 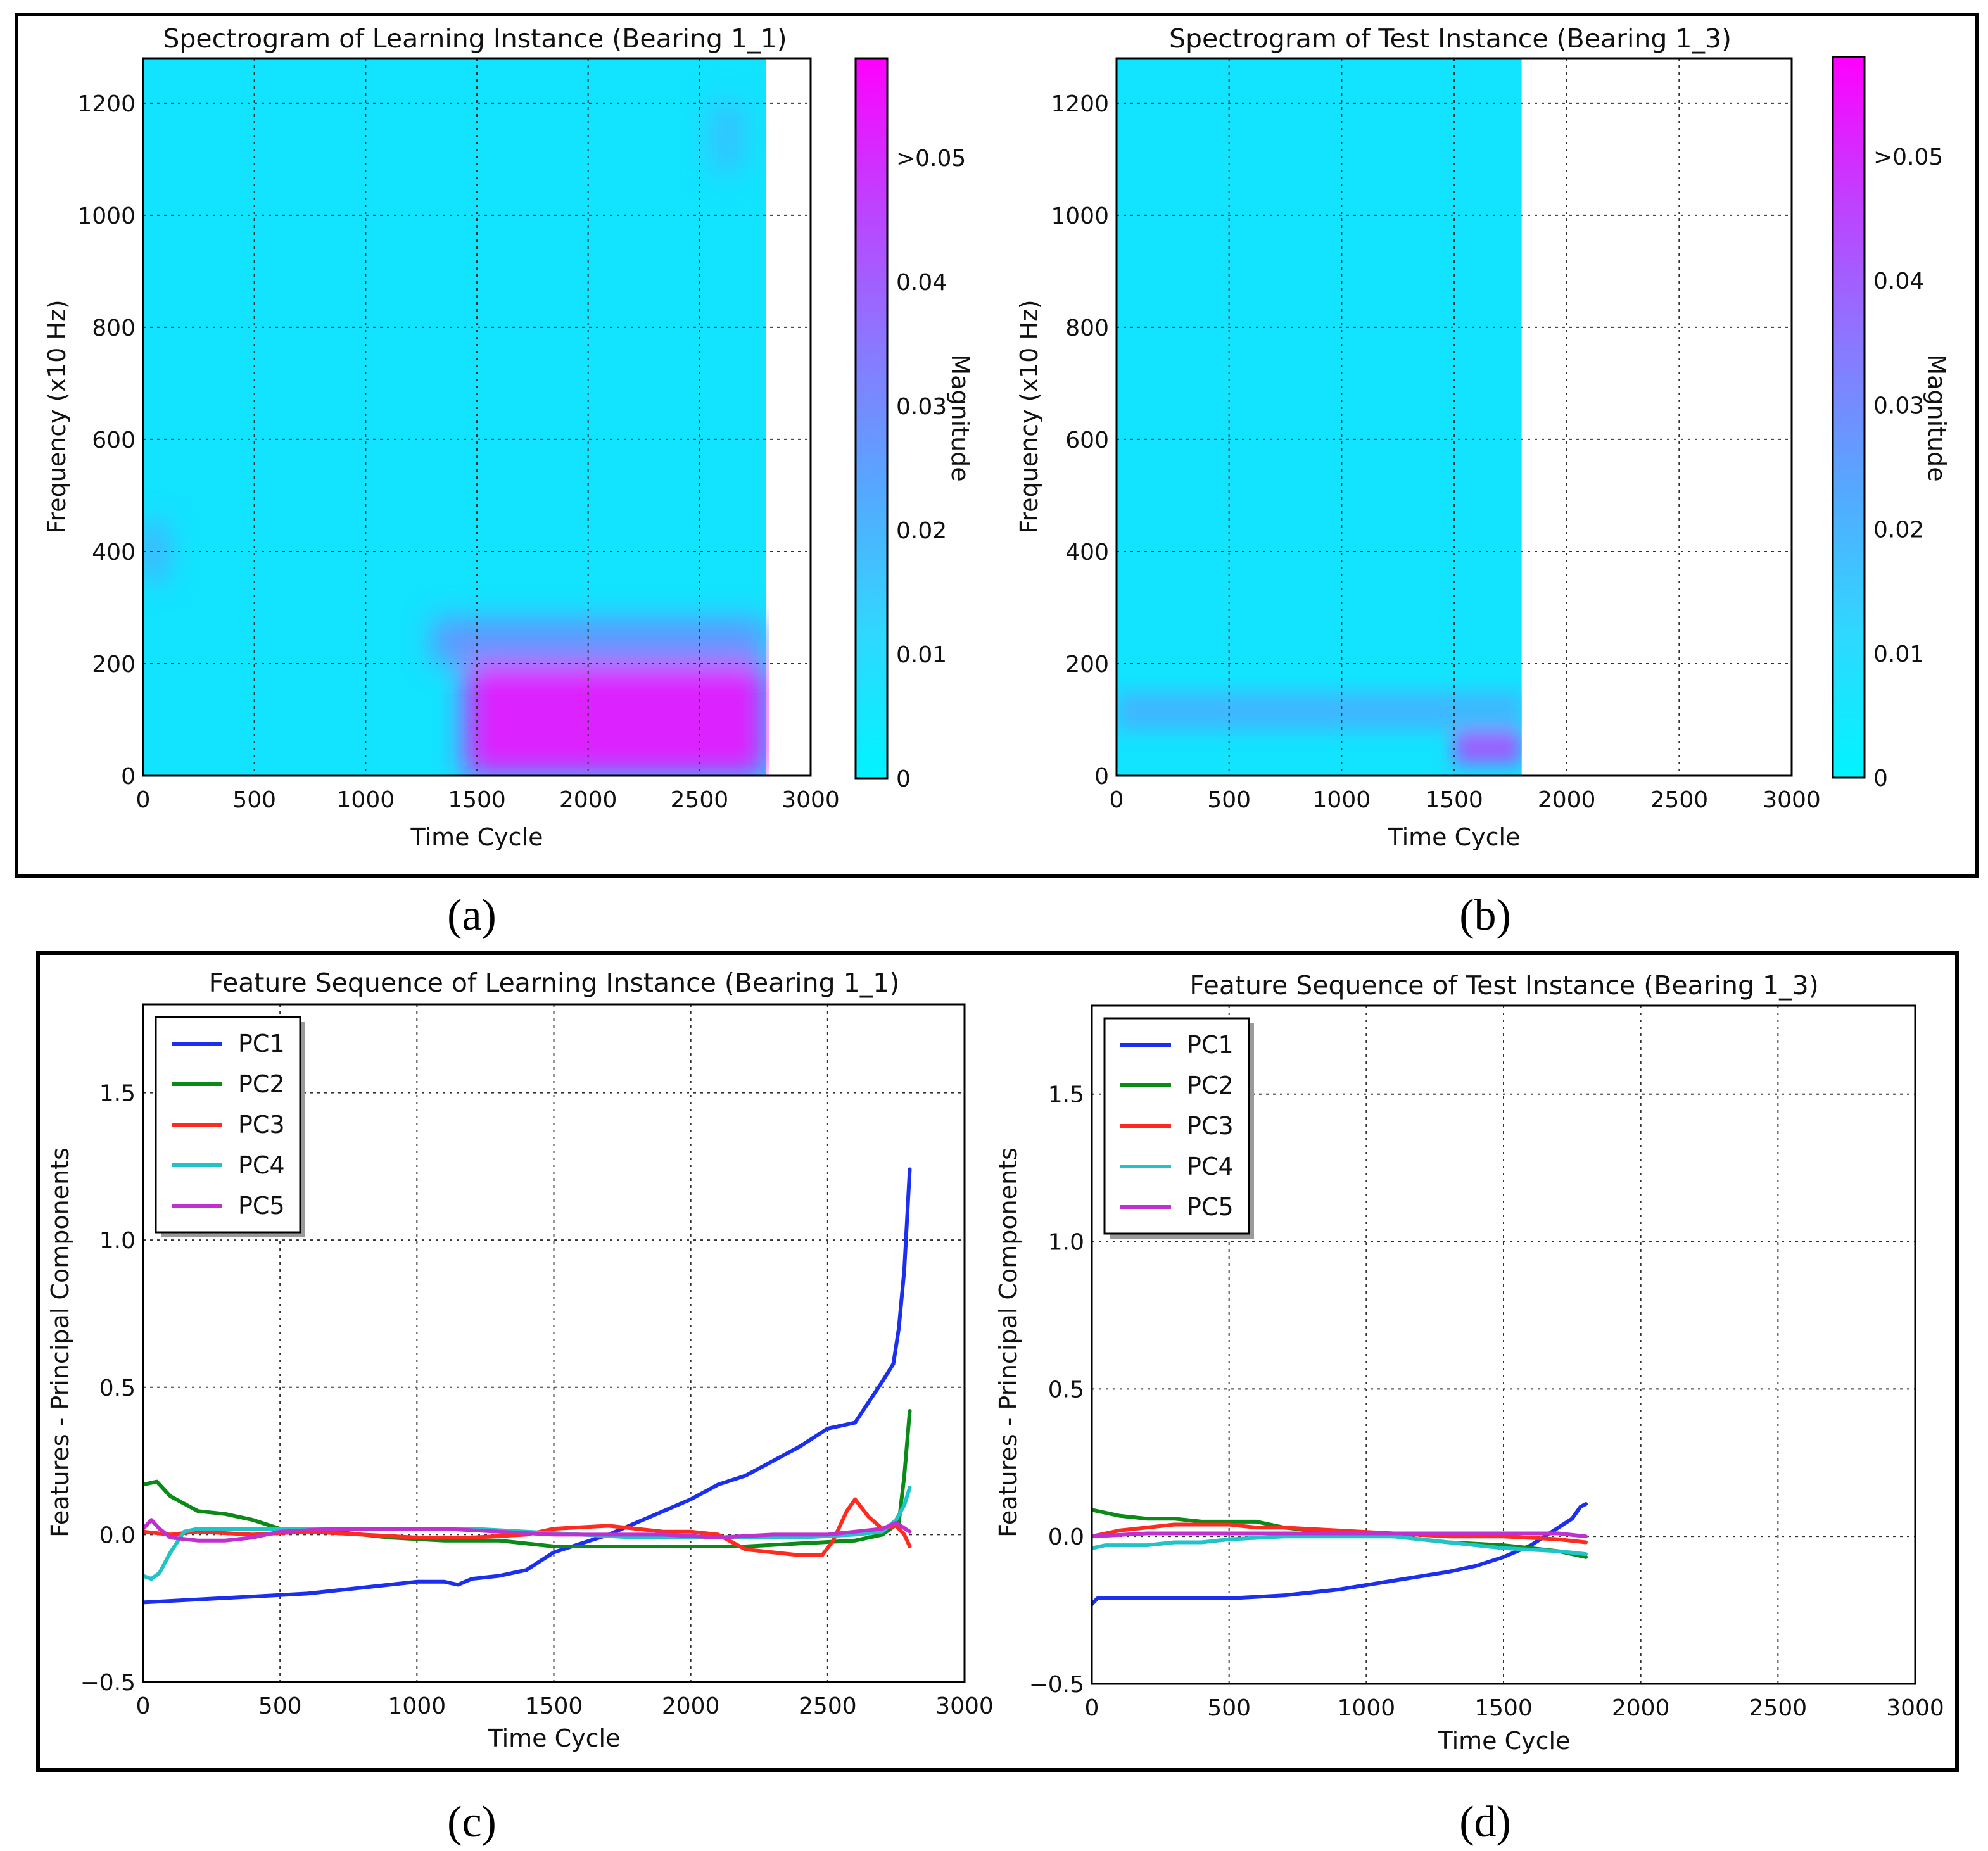 I want to click on chart-b-colorbar-ticks: 0 0.01 0.02 0.03 0.04 >0.05, so click(x=1908, y=468).